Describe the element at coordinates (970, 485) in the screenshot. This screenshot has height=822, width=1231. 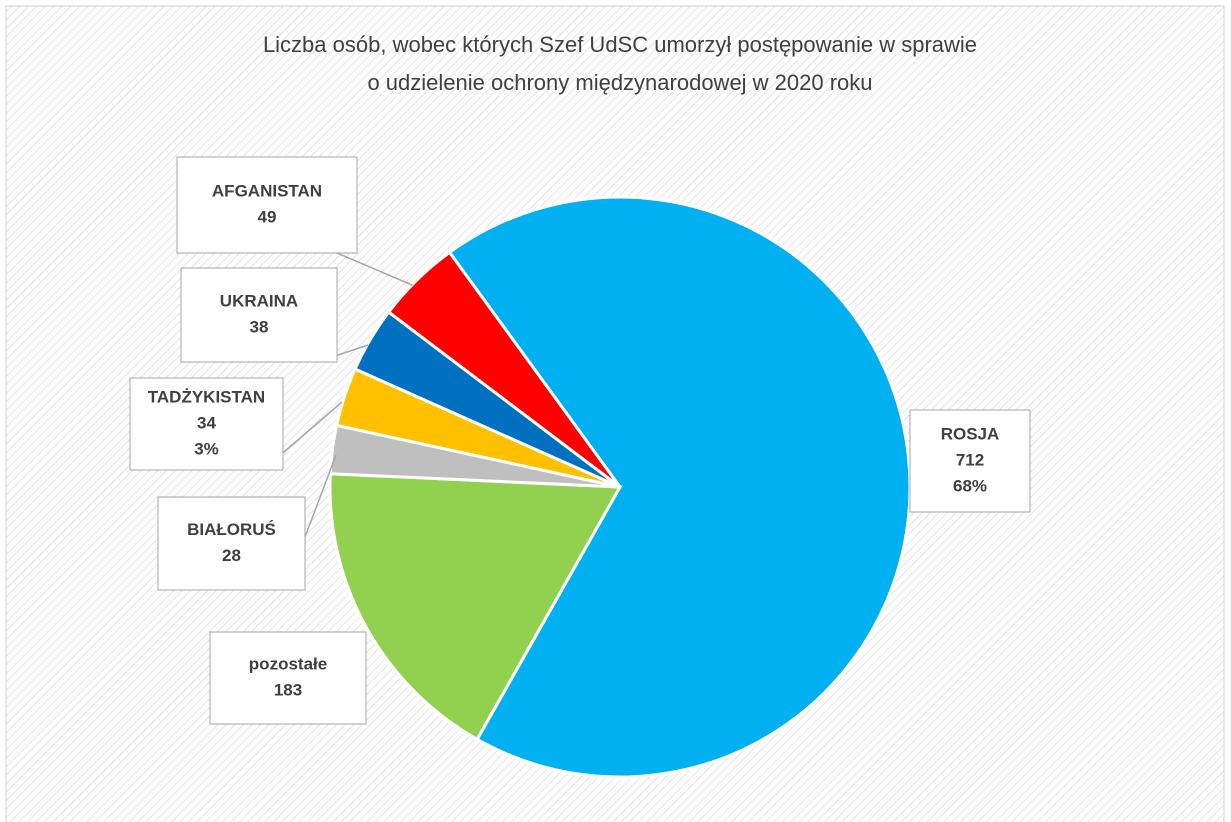
I see `data-label: 68%` at that location.